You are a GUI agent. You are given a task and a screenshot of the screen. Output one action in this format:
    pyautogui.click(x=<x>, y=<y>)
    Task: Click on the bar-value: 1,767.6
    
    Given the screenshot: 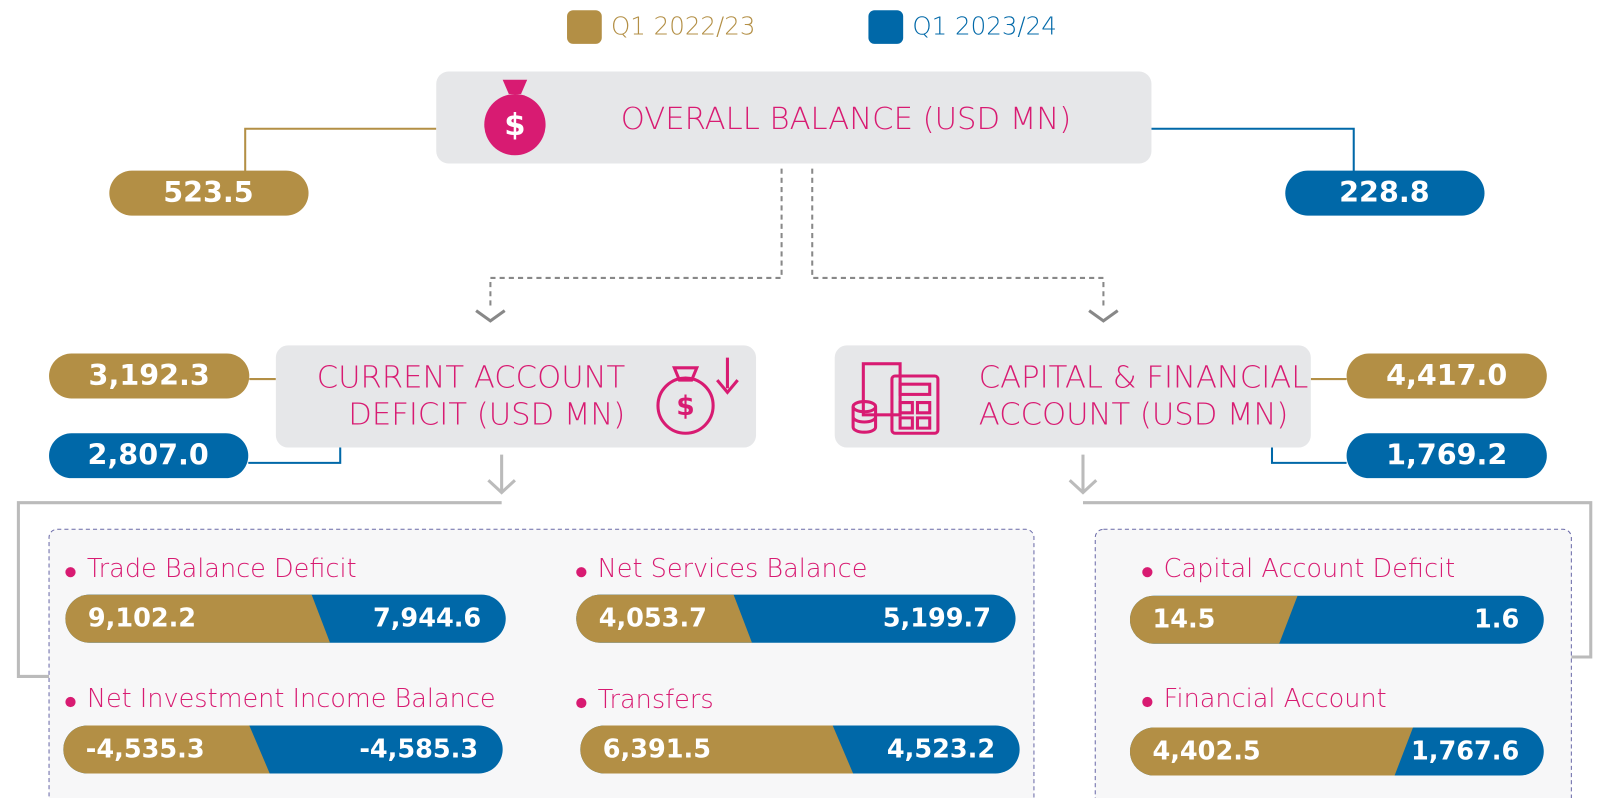 What is the action you would take?
    pyautogui.click(x=1465, y=752)
    